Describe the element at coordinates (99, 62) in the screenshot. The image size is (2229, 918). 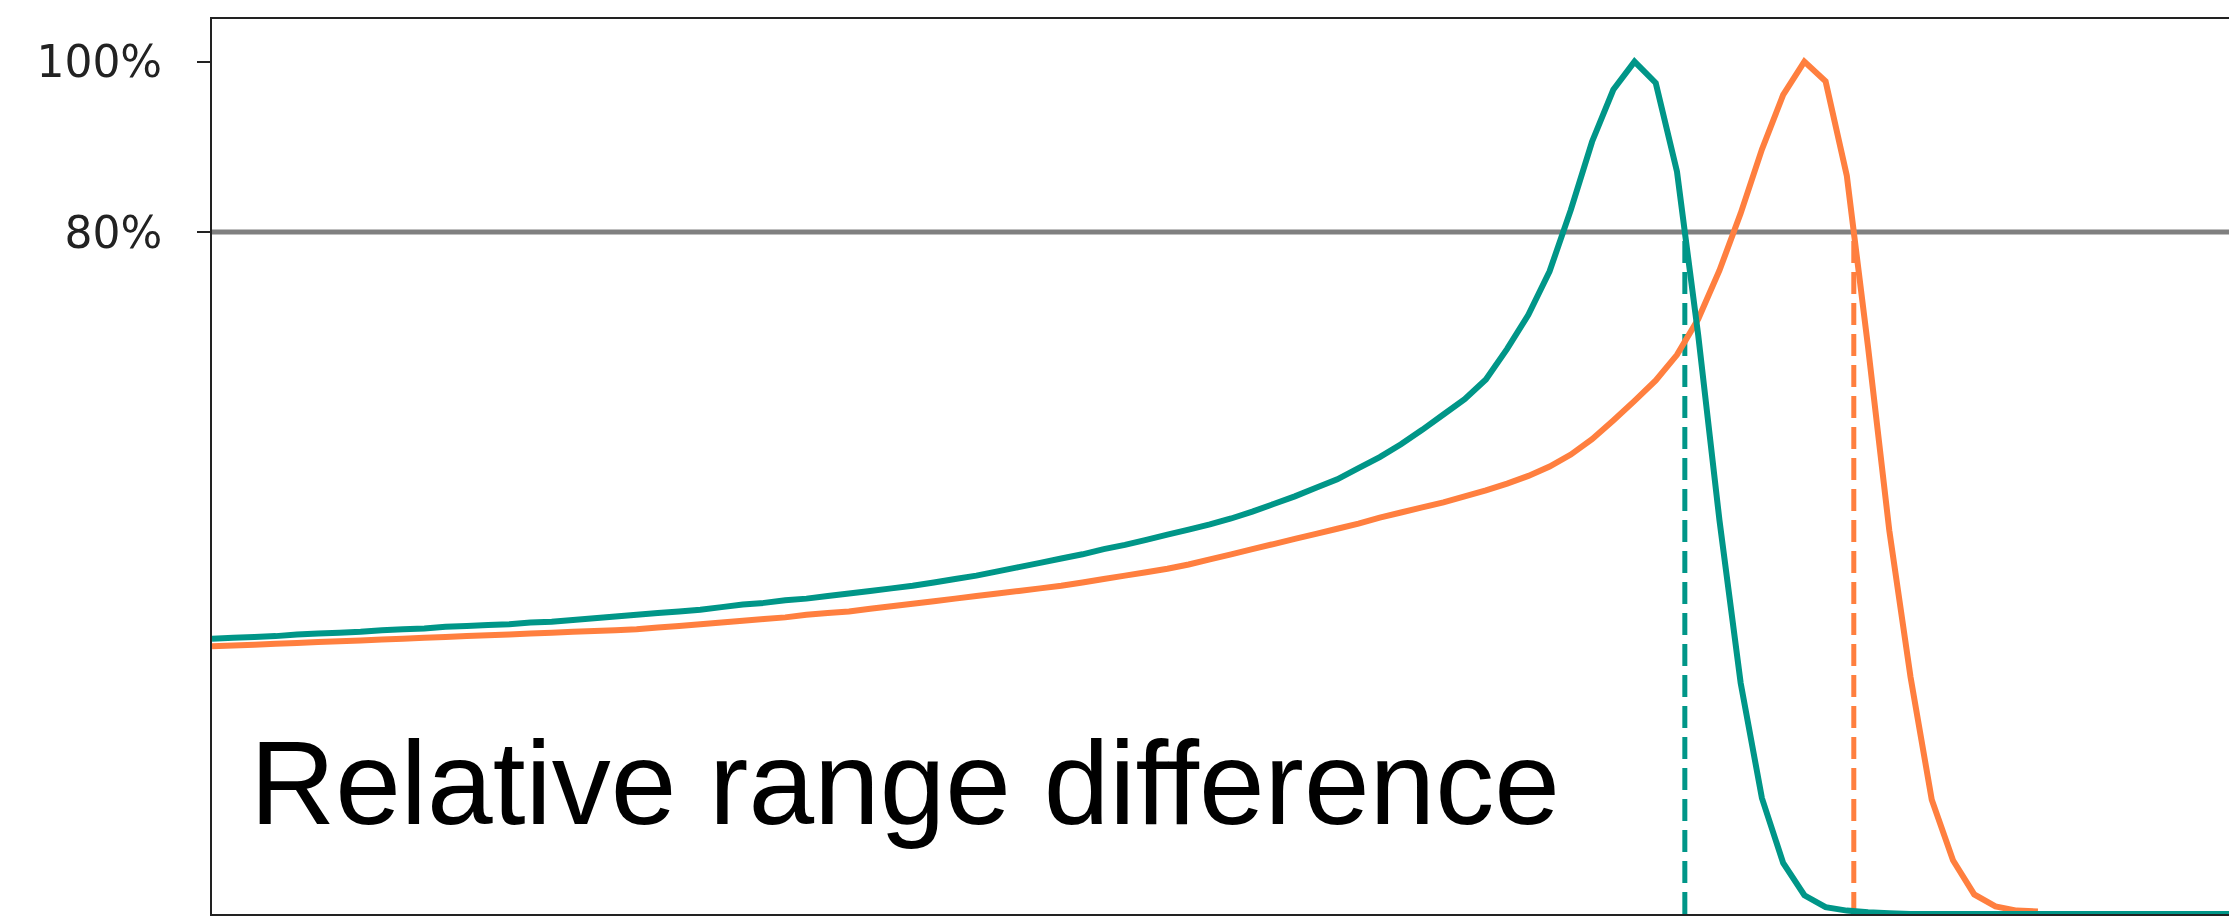
I see `y-tick-label: 100%` at that location.